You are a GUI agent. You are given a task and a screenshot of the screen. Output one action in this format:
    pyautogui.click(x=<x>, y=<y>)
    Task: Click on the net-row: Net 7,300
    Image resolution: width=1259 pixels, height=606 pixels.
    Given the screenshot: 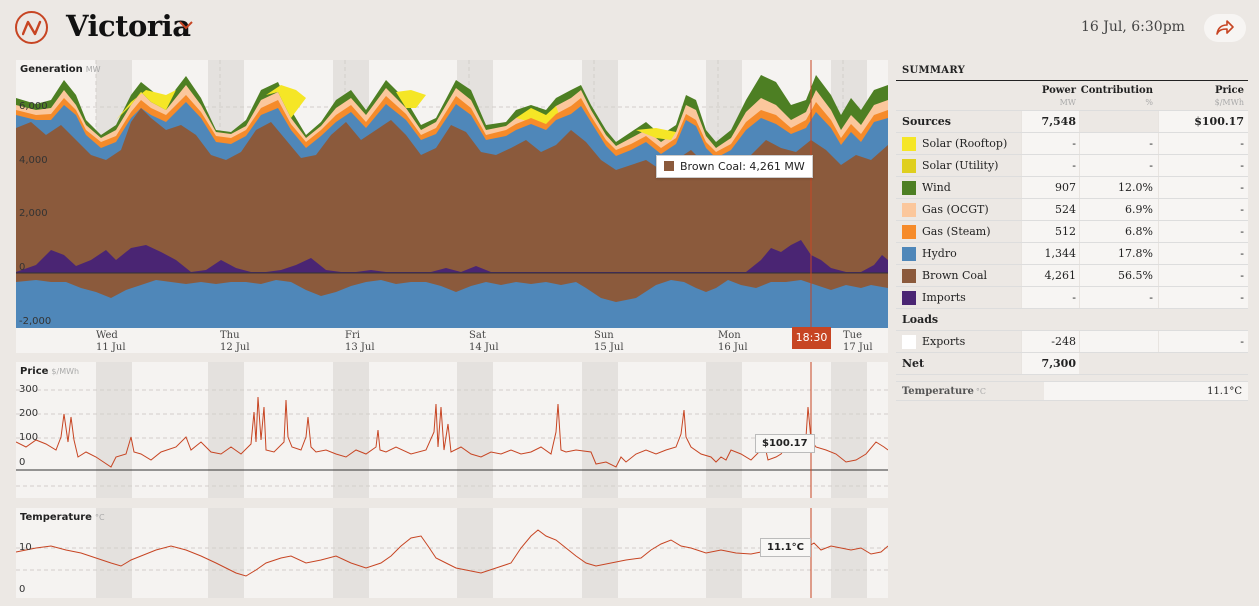 What is the action you would take?
    pyautogui.click(x=1072, y=364)
    